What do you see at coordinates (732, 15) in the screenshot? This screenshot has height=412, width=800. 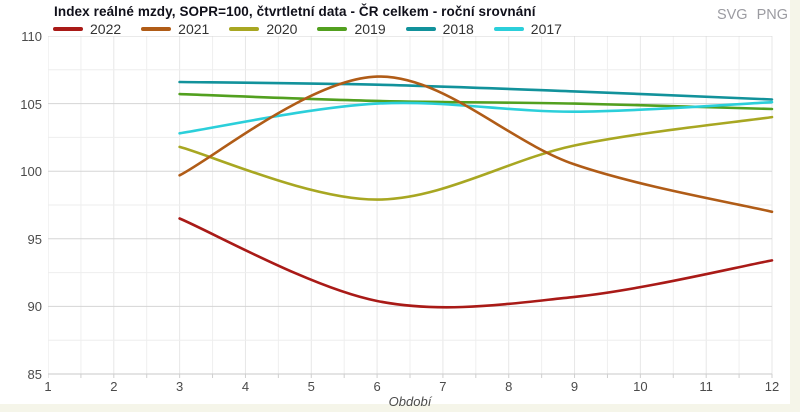 I see `export-svg-button: SVG` at bounding box center [732, 15].